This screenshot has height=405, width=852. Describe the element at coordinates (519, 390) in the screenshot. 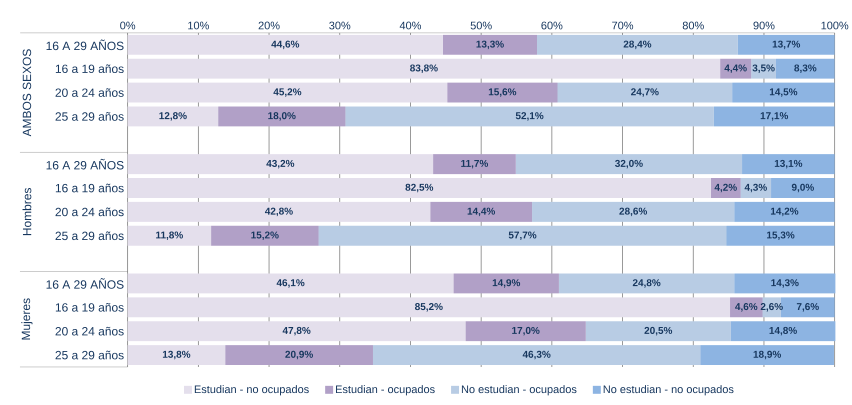

I see `legend-label: No estudian - ocupados` at that location.